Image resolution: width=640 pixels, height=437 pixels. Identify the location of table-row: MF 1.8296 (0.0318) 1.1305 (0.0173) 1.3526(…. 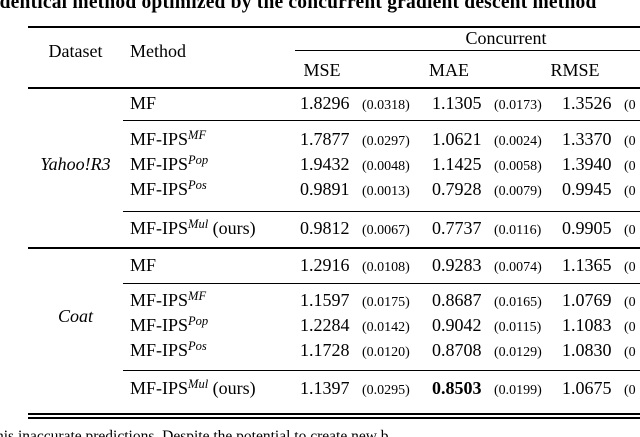
(320, 103).